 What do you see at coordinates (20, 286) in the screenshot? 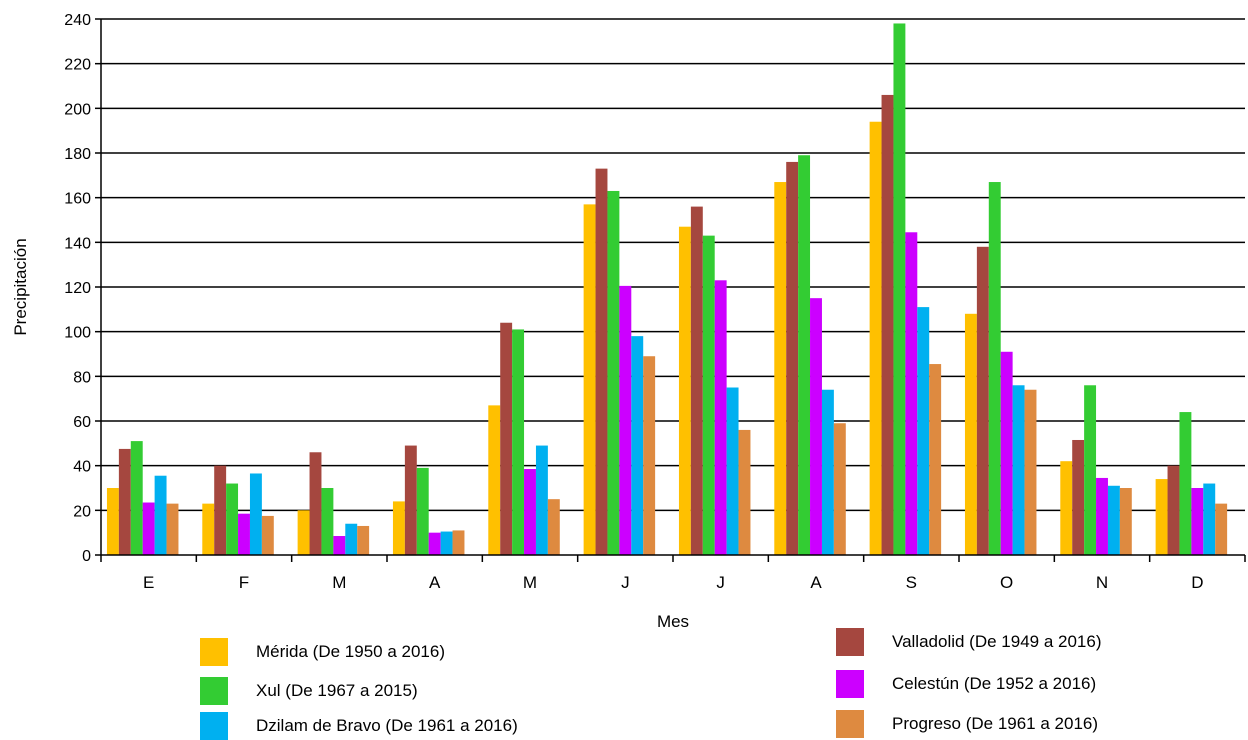
I see `y-axis-label: Precipitación` at bounding box center [20, 286].